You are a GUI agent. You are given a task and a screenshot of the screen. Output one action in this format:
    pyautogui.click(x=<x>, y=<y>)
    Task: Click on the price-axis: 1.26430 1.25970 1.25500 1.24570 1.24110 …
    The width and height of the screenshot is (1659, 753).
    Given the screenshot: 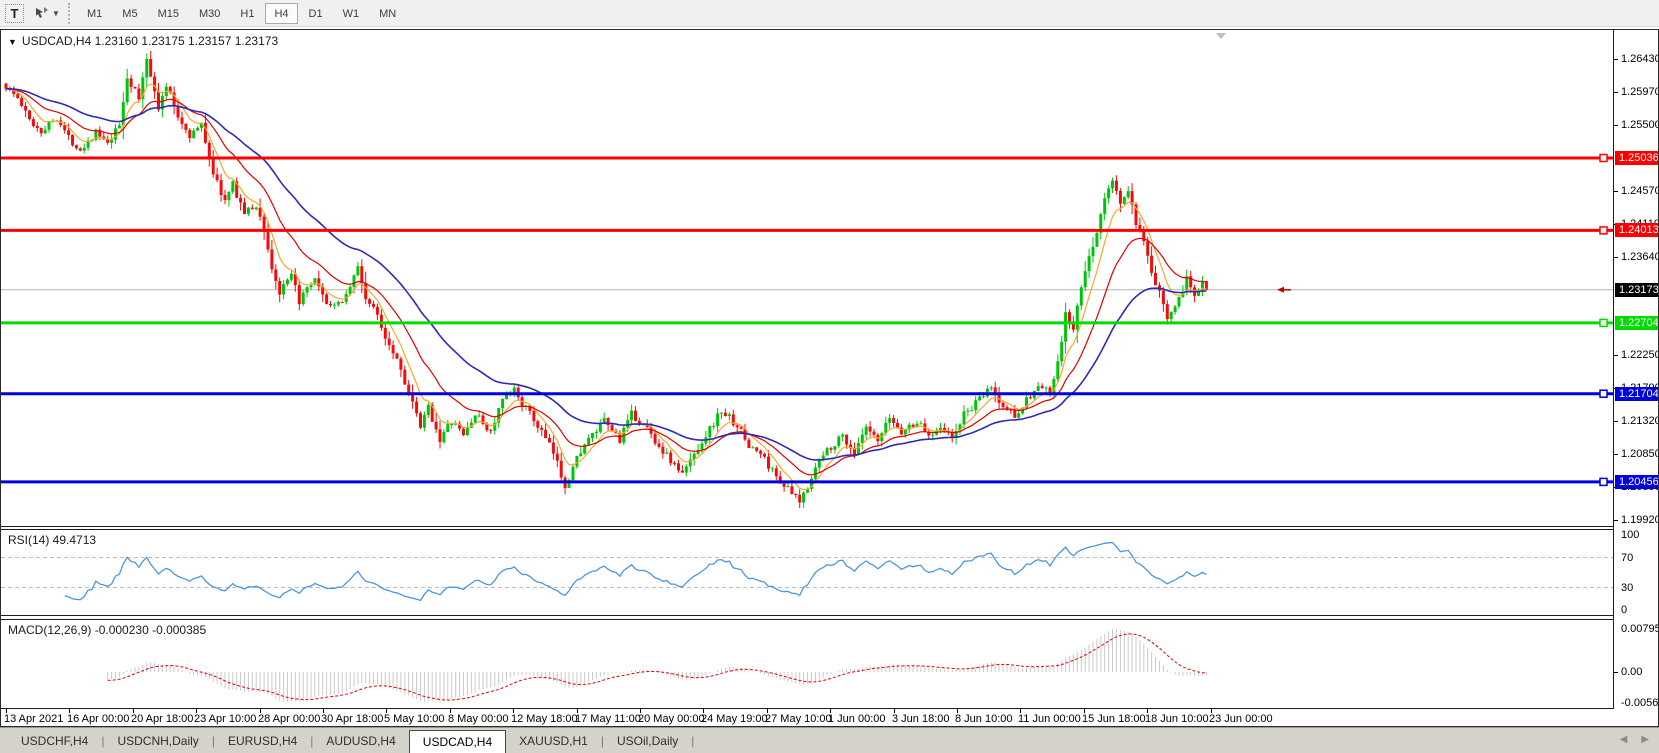 What is the action you would take?
    pyautogui.click(x=1636, y=369)
    